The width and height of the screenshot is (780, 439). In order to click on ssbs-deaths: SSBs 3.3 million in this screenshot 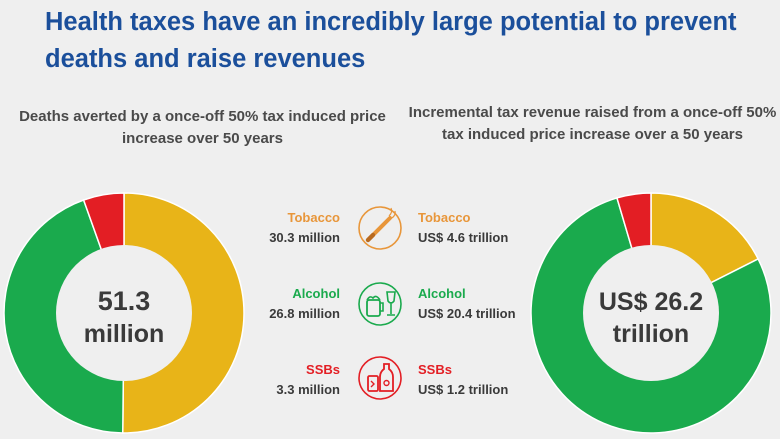, I will do `click(275, 380)`.